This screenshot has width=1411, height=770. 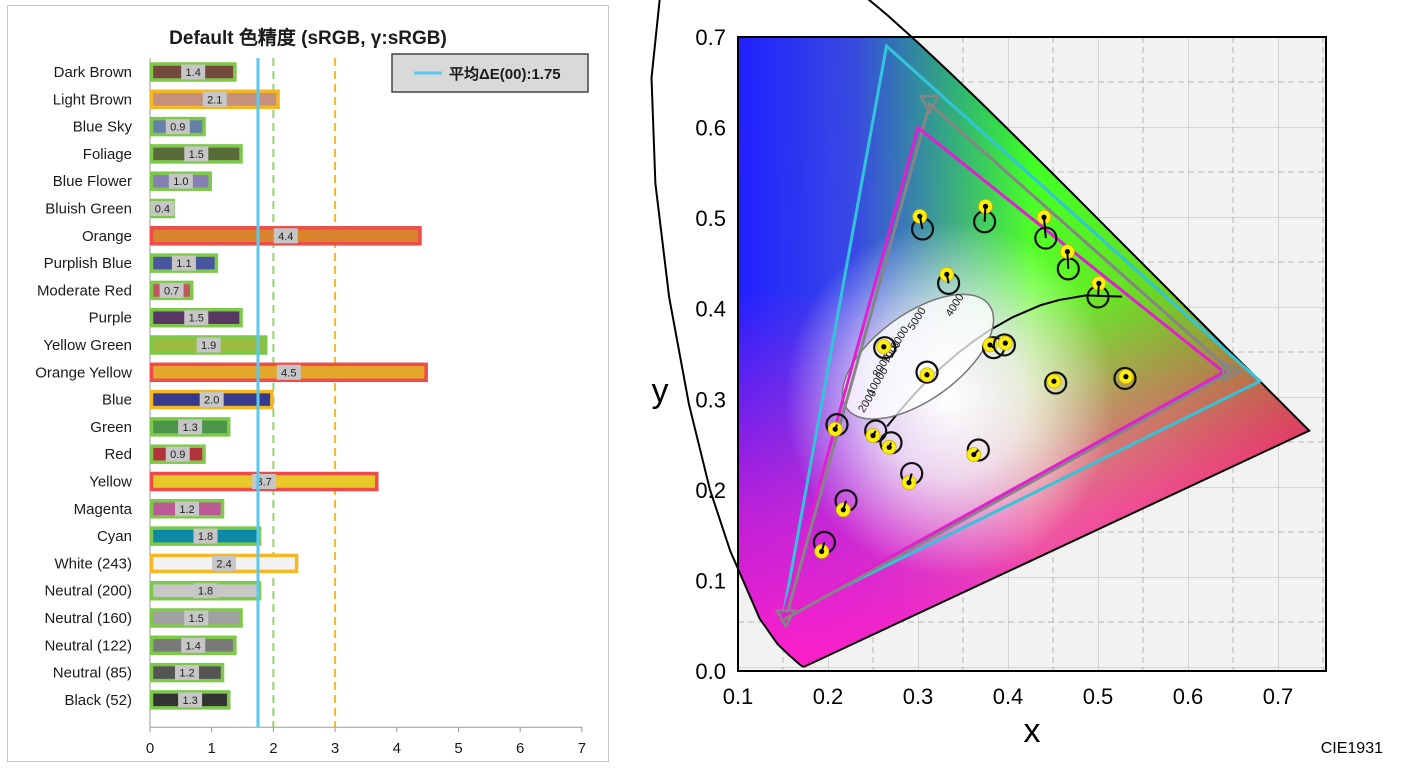 I want to click on legend-average-label: 平均ΔE(00):1.75, so click(x=505, y=74).